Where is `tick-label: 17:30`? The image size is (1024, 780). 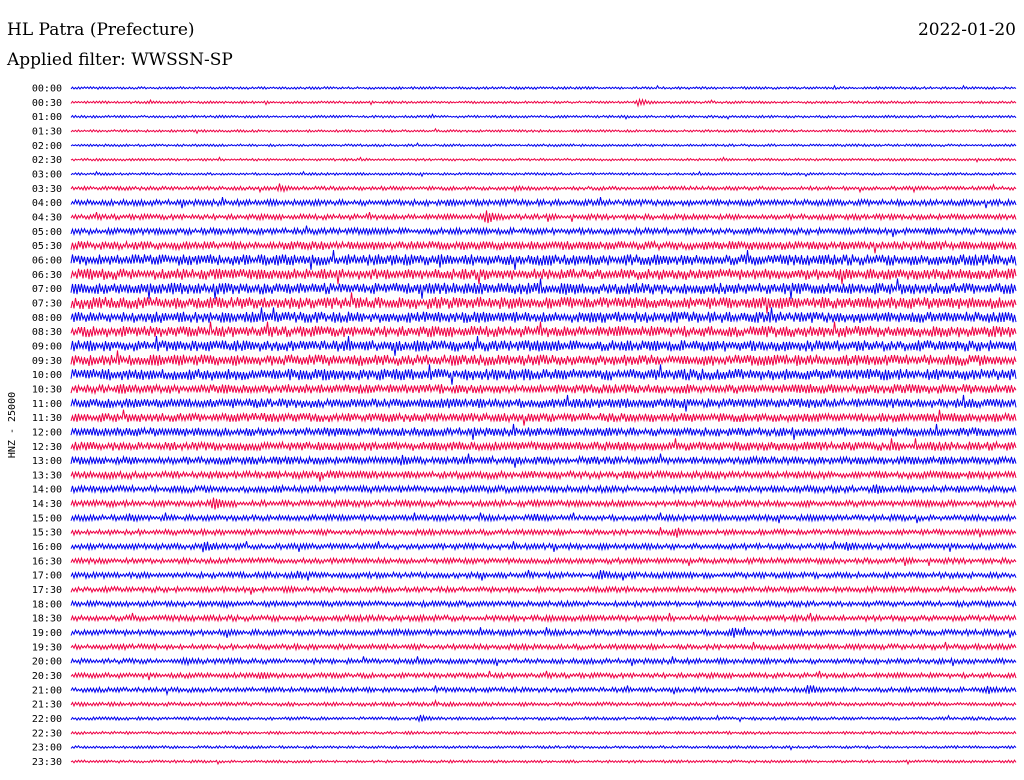
tick-label: 17:30 is located at coordinates (47, 590).